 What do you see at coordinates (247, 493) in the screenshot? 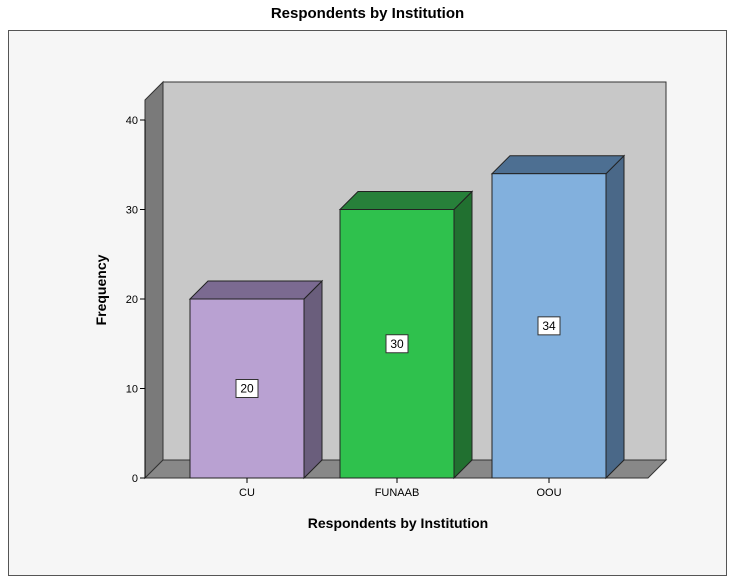
I see `x-tick-label: CU` at bounding box center [247, 493].